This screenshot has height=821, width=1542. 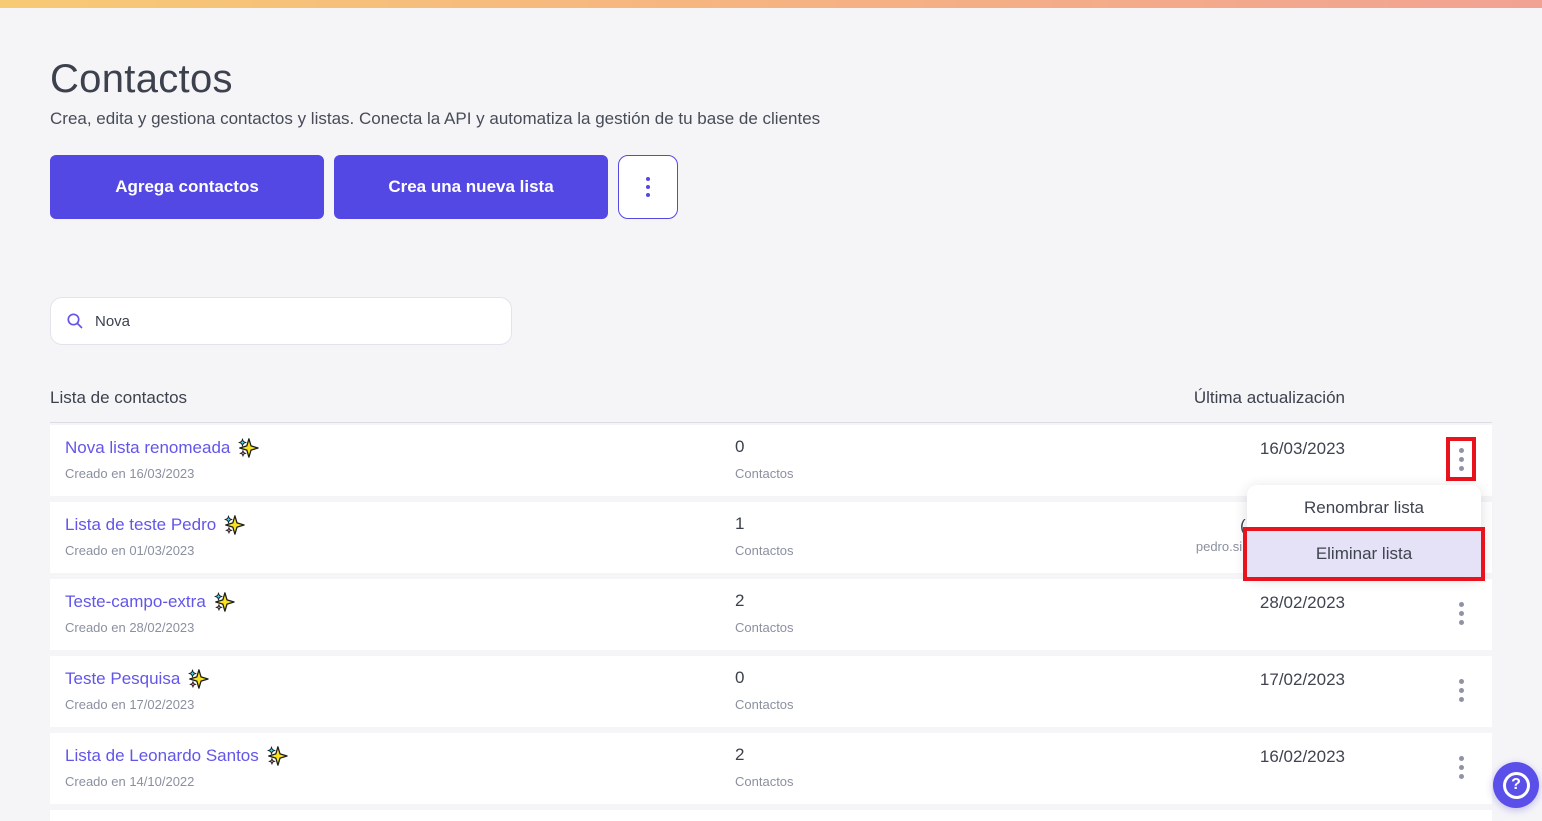 What do you see at coordinates (771, 815) in the screenshot?
I see `table-row-partial` at bounding box center [771, 815].